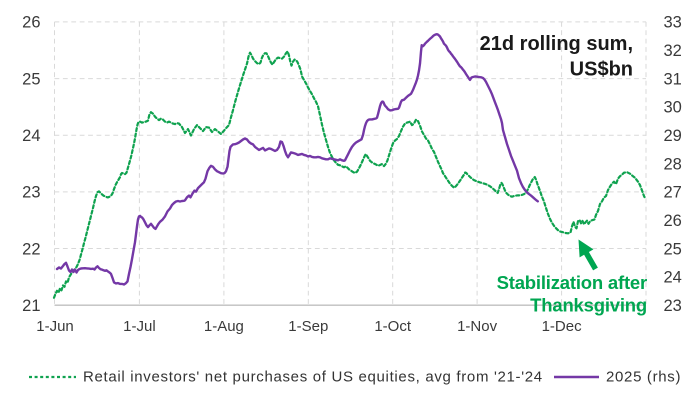  Describe the element at coordinates (673, 164) in the screenshot. I see `svg-text: 28` at that location.